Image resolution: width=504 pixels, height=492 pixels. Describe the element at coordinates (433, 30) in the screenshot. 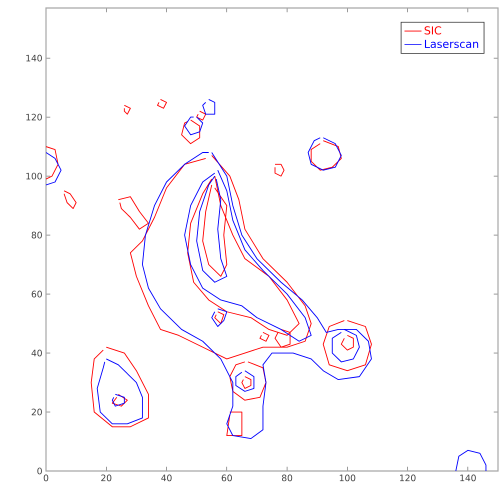

I see `legend-label: SIC` at that location.